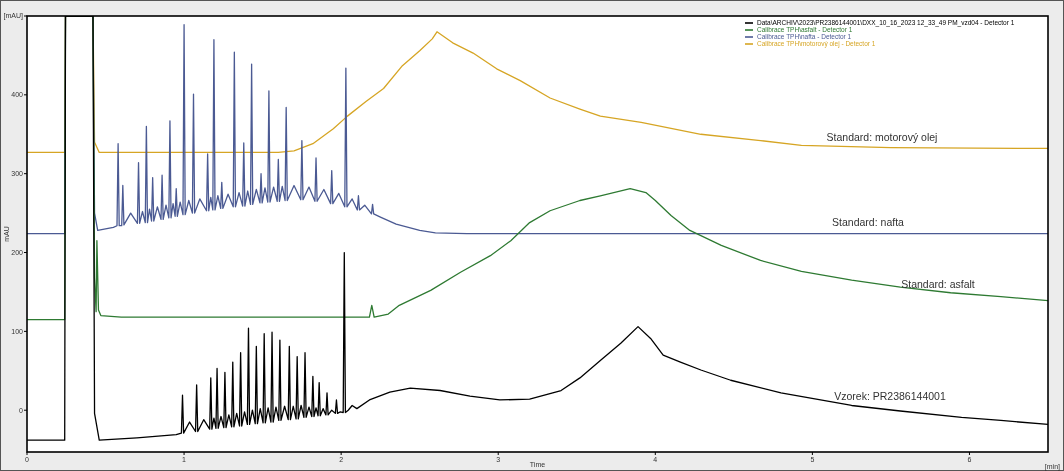 This screenshot has width=1064, height=471. I want to click on annotation: Standard: motorový olej, so click(882, 136).